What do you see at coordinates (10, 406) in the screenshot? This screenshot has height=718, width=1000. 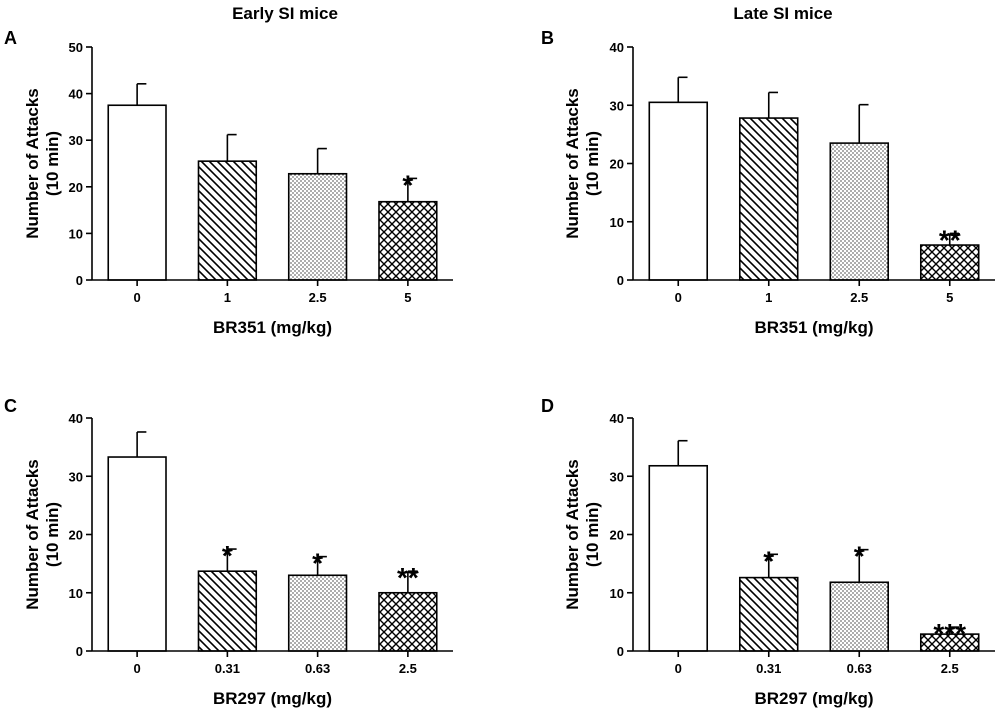 I see `panel-letter: C` at bounding box center [10, 406].